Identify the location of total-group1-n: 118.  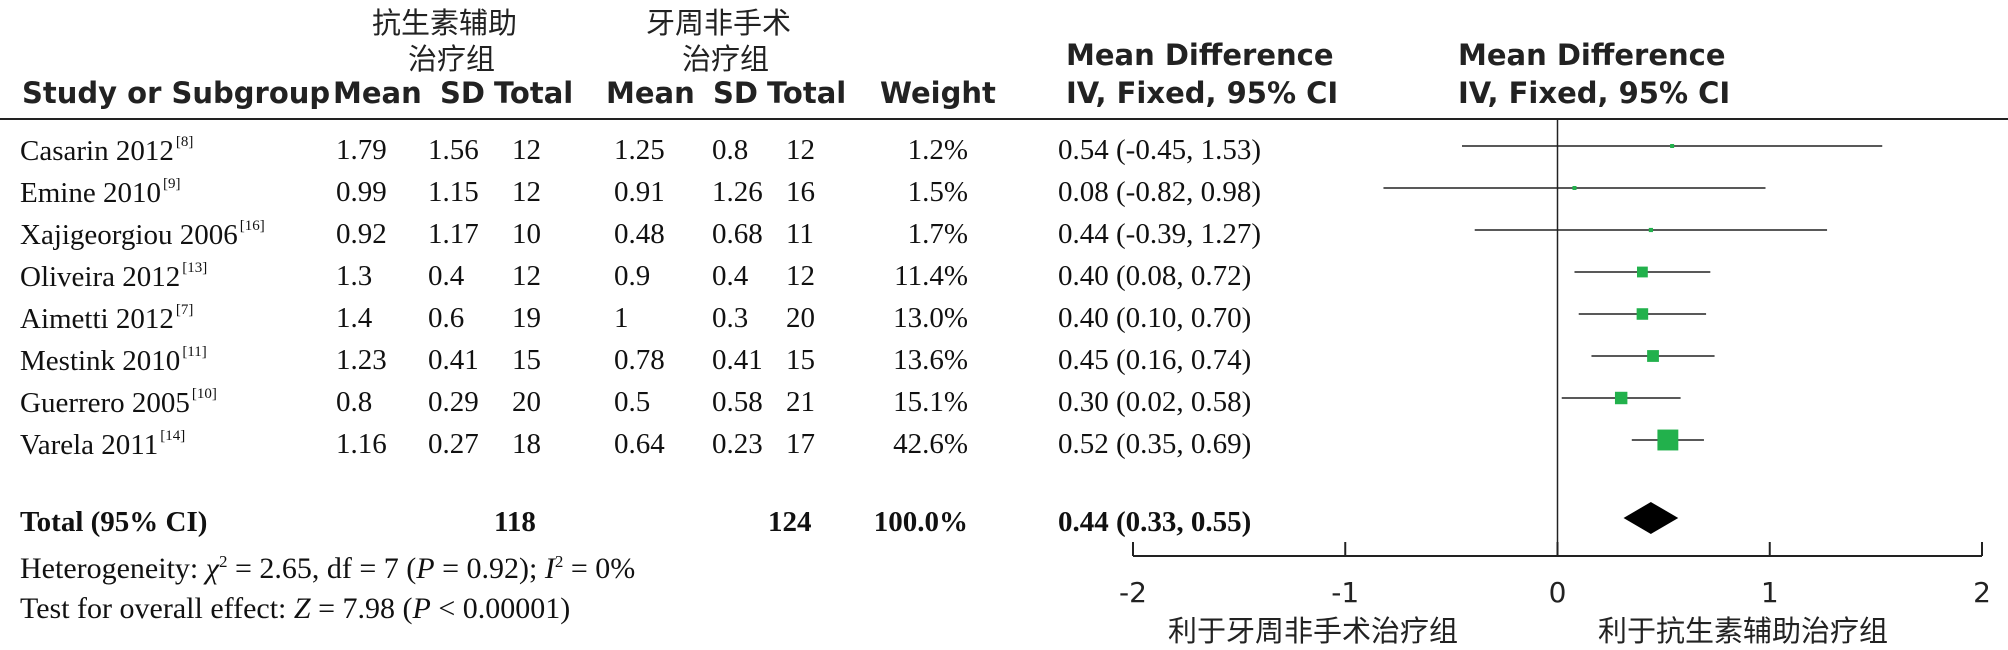
(515, 522).